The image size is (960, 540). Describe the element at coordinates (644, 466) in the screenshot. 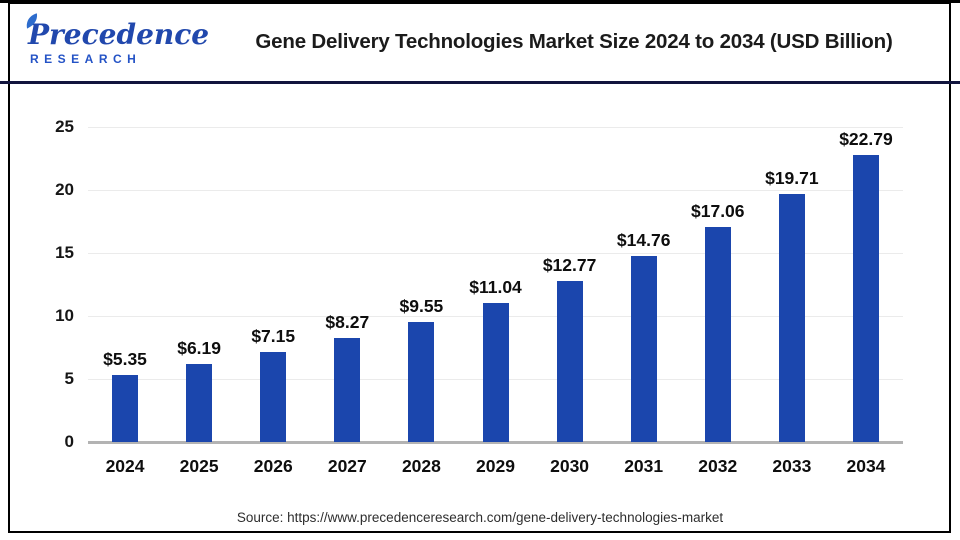

I see `x-axis-label: 2031` at that location.